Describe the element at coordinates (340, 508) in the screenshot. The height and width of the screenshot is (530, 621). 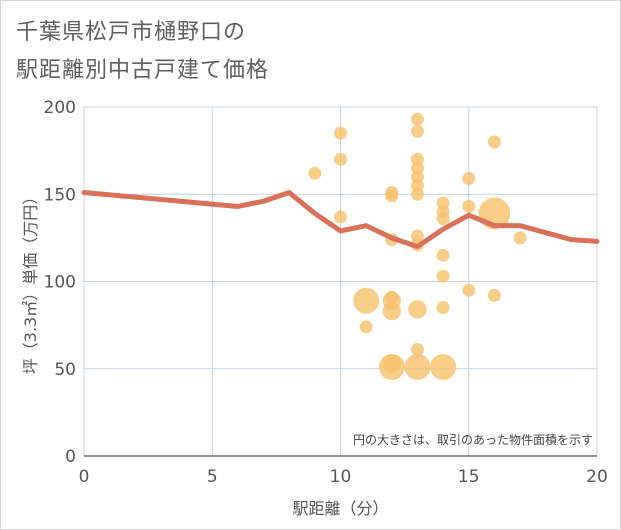
I see `x-axis-label: 駅距離（分）` at that location.